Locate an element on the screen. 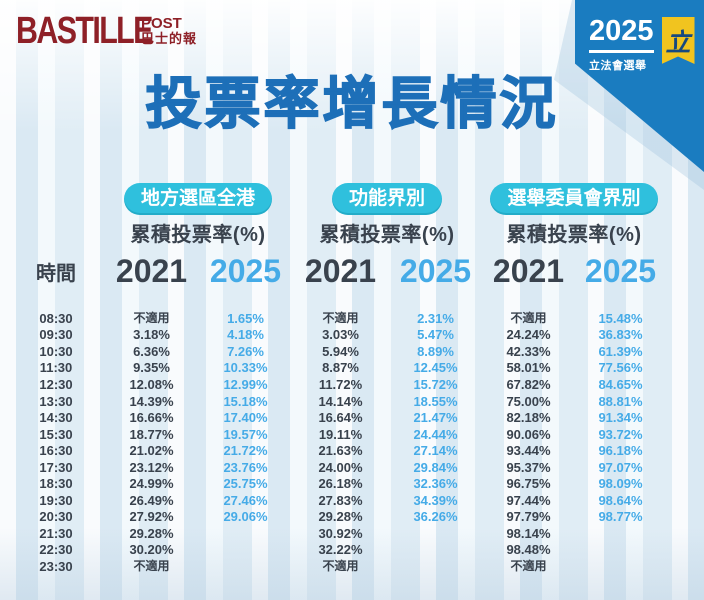  time-cell: 14:30 is located at coordinates (56, 418).